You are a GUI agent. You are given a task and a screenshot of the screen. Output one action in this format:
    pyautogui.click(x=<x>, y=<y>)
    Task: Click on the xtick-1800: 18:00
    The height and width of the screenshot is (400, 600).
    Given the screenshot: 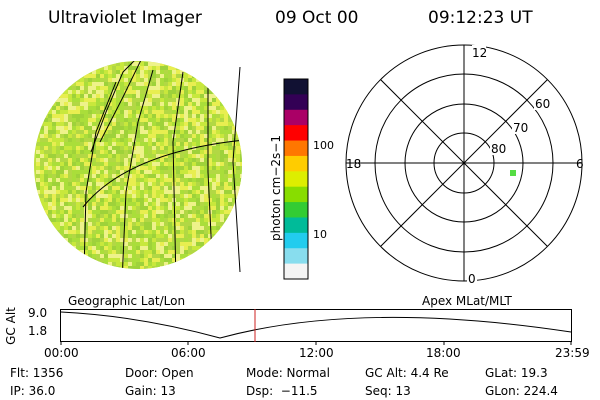 What is the action you would take?
    pyautogui.click(x=443, y=353)
    